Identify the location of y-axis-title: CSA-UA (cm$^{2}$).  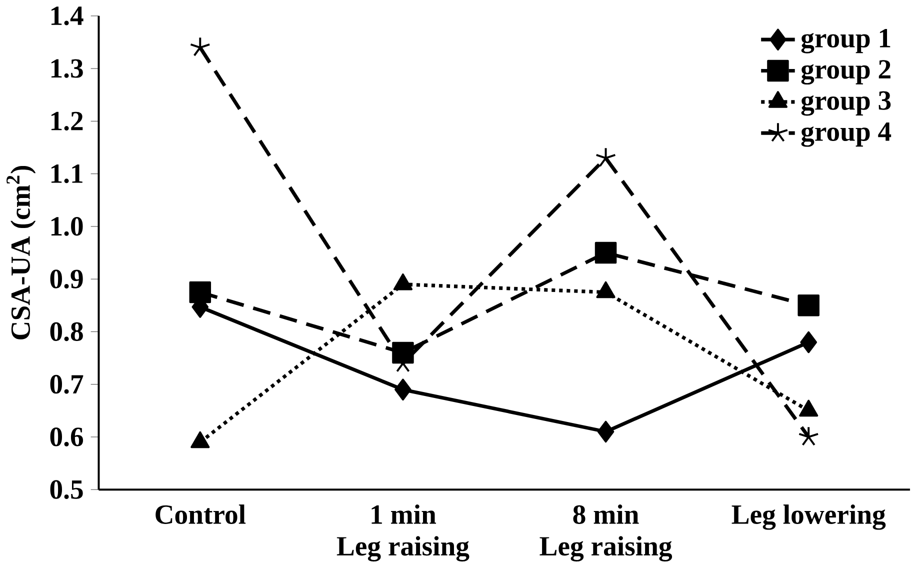
(21, 253).